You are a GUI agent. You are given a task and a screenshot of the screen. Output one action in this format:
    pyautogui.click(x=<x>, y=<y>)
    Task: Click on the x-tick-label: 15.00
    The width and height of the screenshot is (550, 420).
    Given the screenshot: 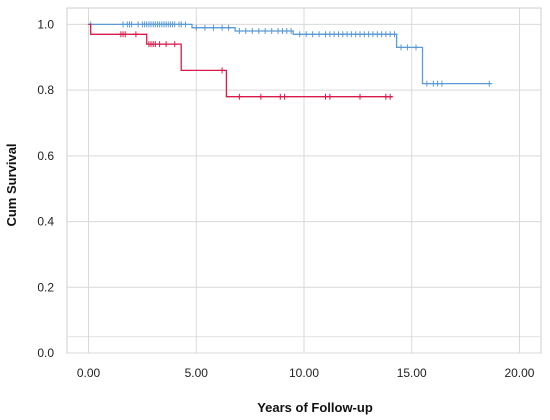 What is the action you would take?
    pyautogui.click(x=412, y=373)
    